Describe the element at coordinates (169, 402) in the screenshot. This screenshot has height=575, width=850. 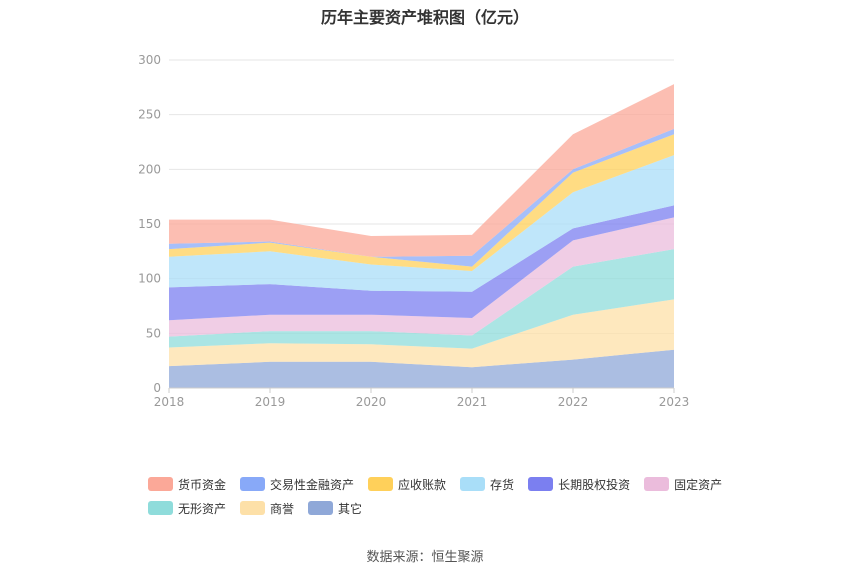
I see `x-tick-label: 2018` at that location.